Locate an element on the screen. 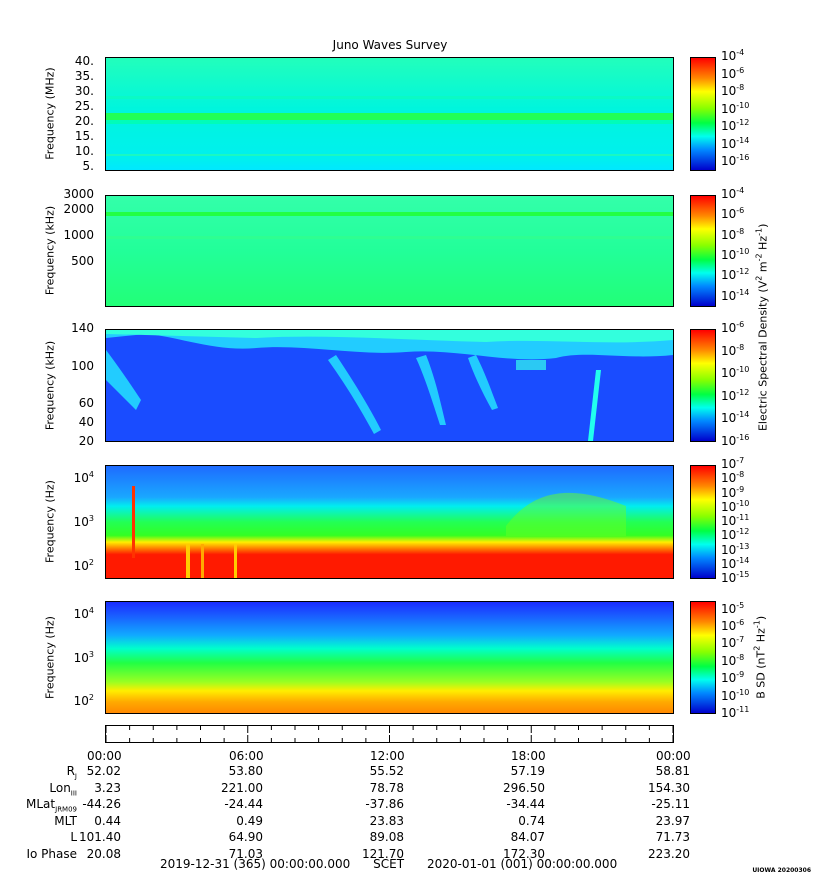 Image resolution: width=815 pixels, height=880 pixels. panel-3-vertical-burst is located at coordinates (594, 405).